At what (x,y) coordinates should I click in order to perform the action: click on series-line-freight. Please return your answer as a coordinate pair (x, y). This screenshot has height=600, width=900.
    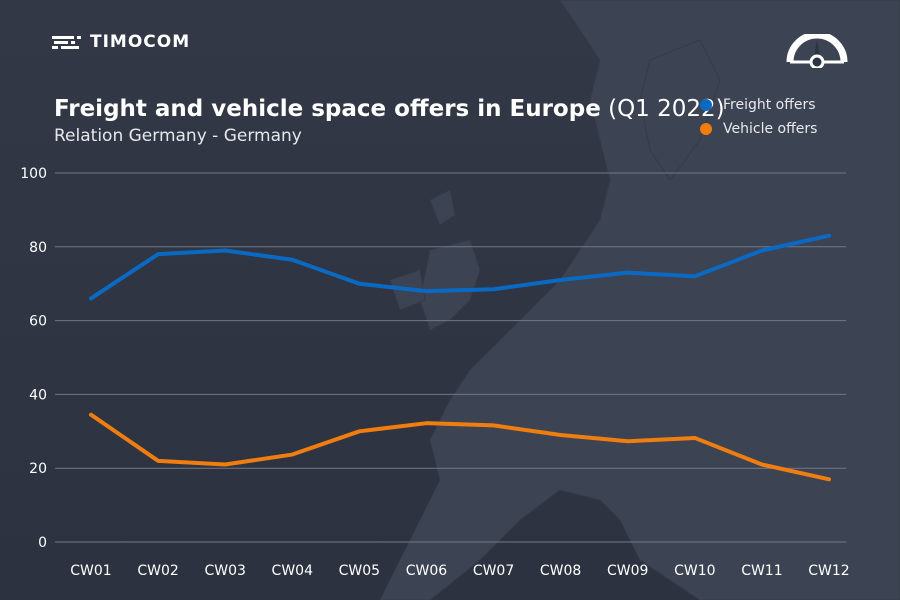
    Looking at the image, I should click on (460, 267).